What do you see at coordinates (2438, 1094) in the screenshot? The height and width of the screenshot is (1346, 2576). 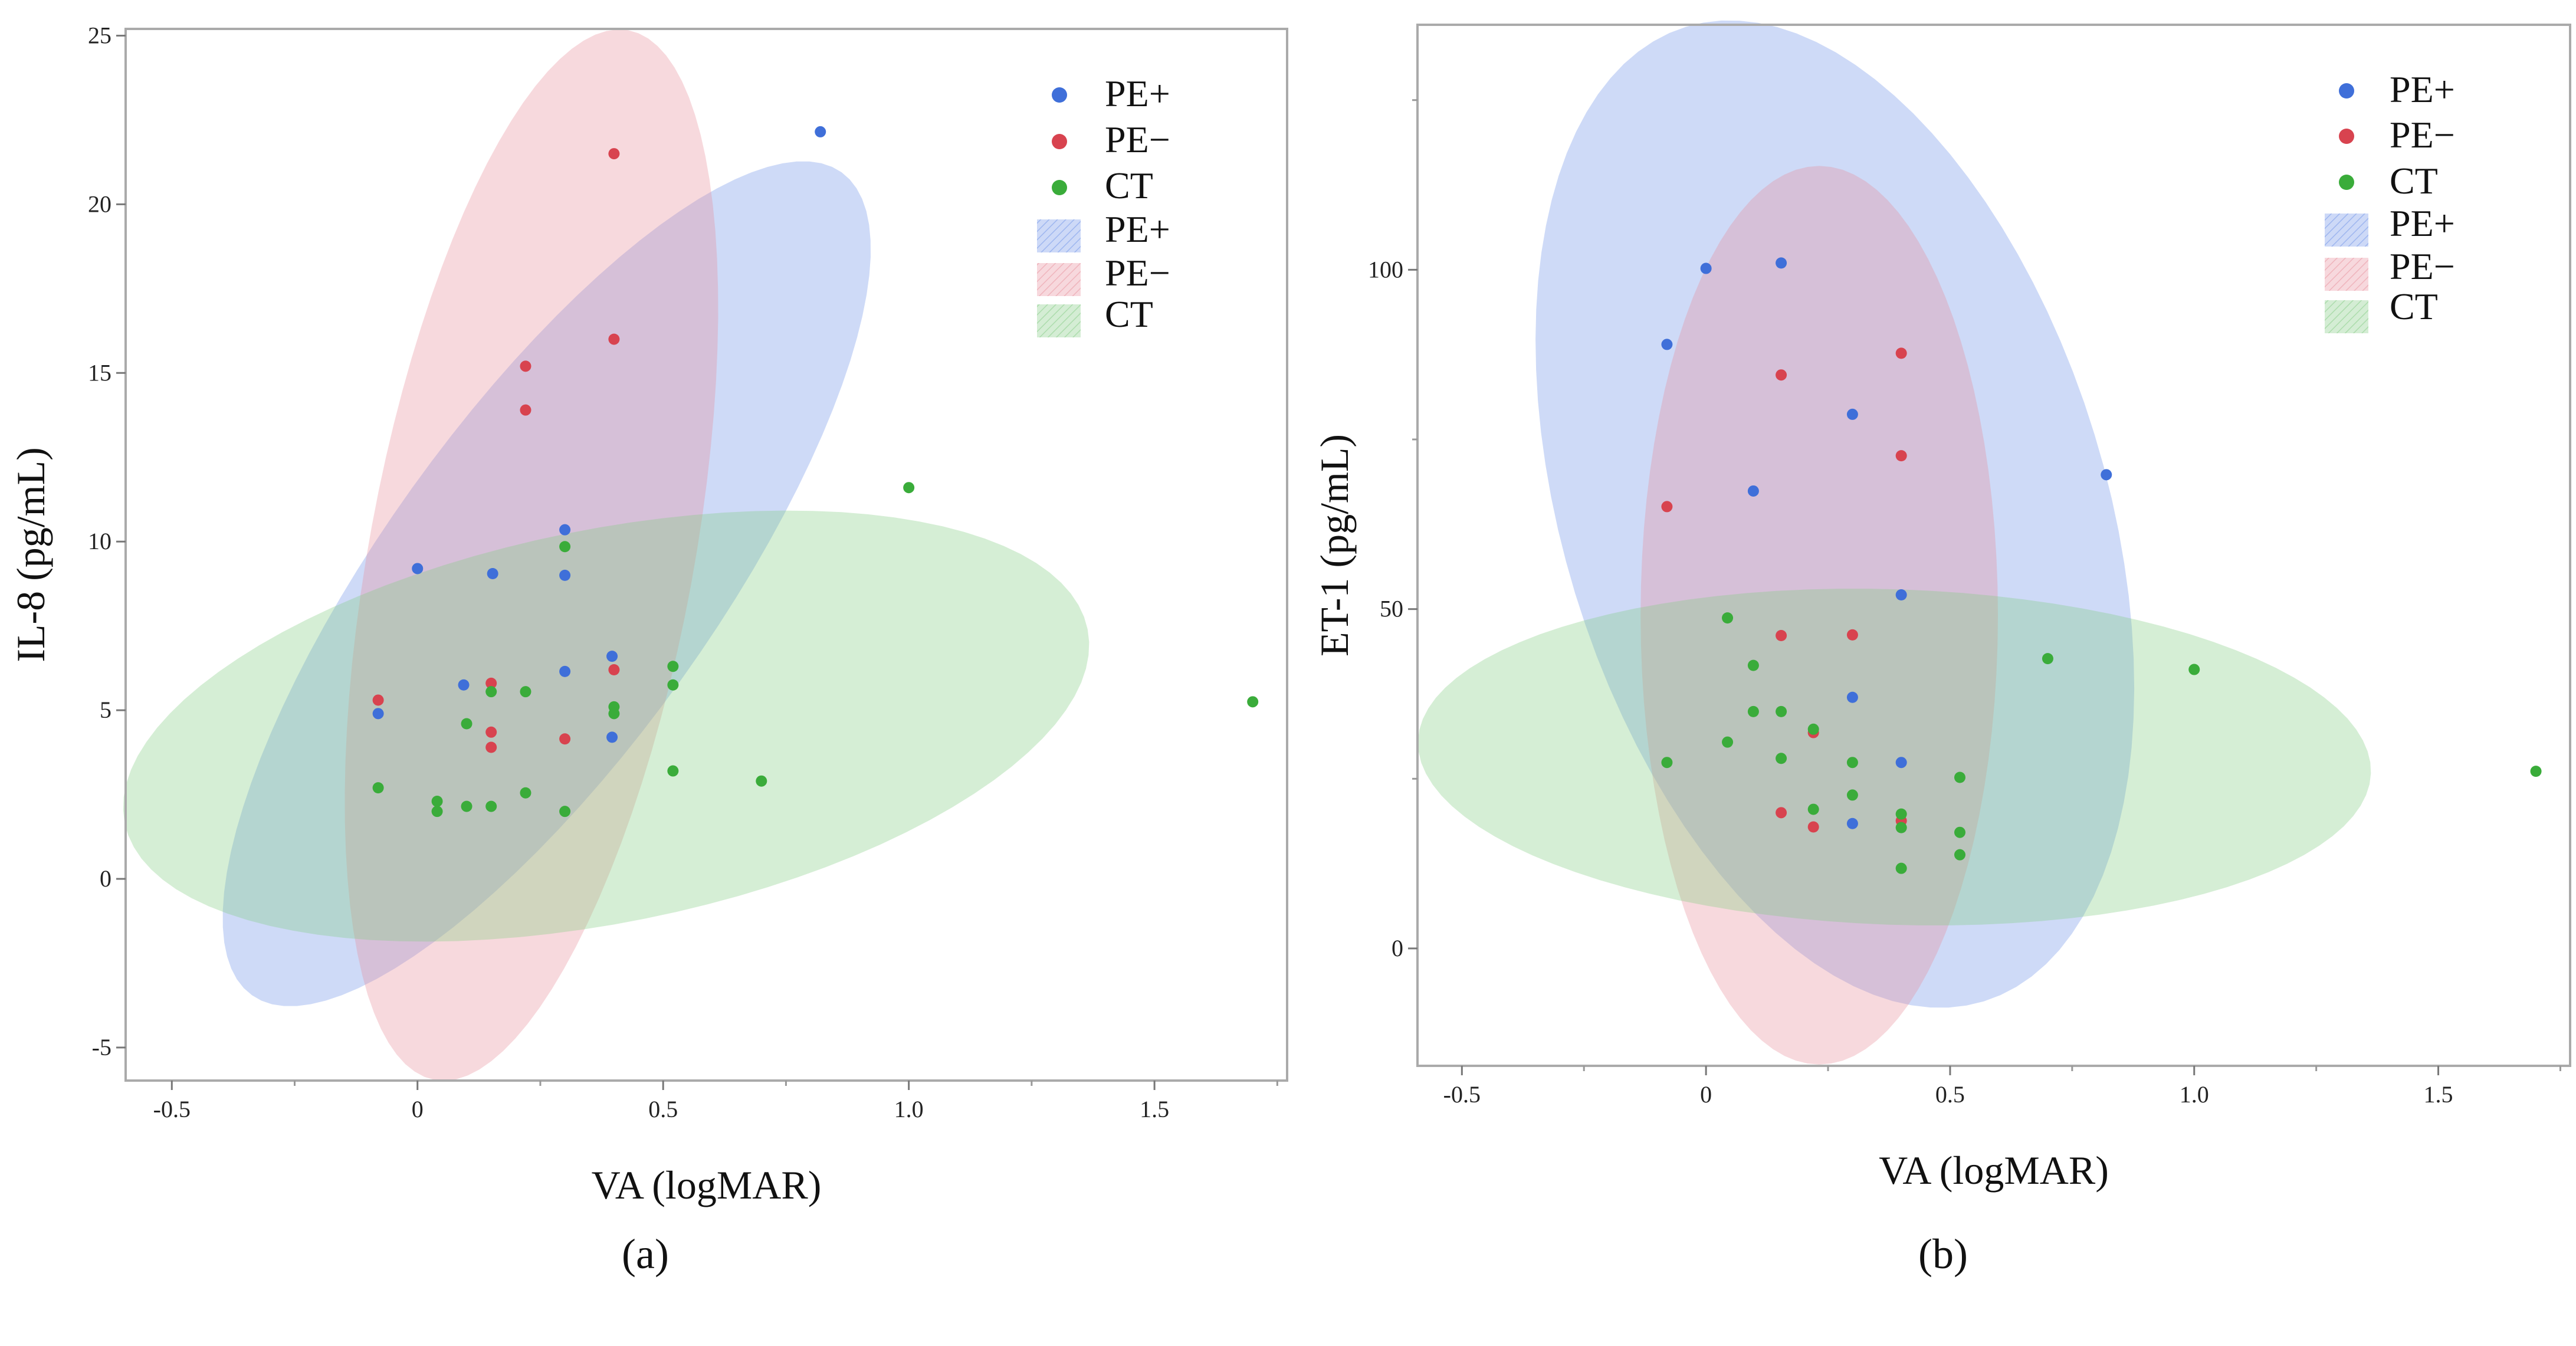 I see `x-tick-label: 1.5` at bounding box center [2438, 1094].